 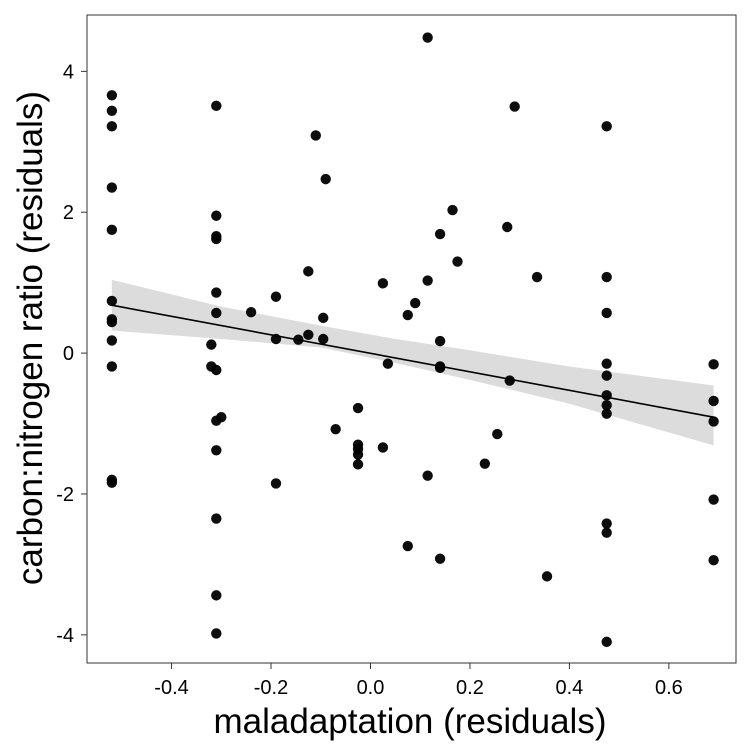 I want to click on y-tick-label: 4, so click(x=68, y=72).